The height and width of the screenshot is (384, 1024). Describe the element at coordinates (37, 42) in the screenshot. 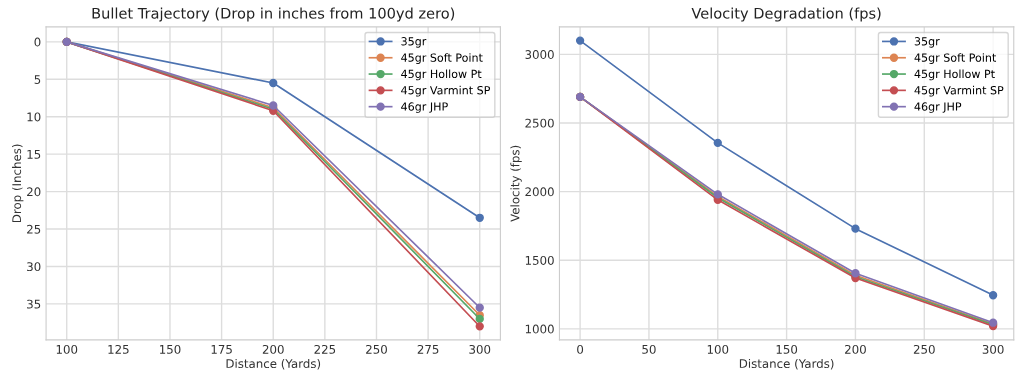

I see `y-tick-label: 0` at that location.